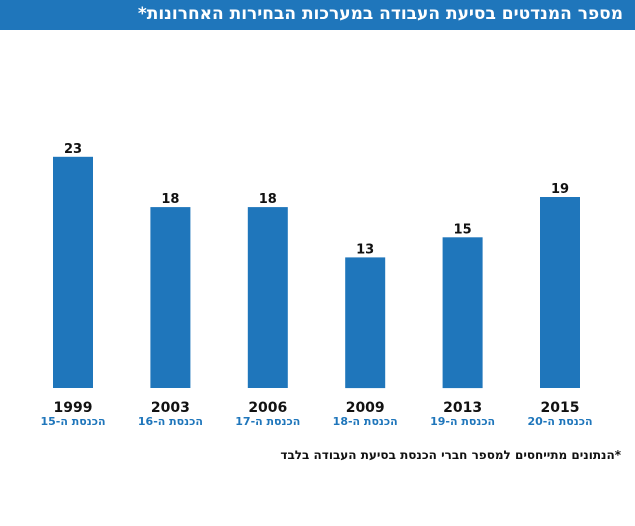 The image size is (635, 526). What do you see at coordinates (73, 408) in the screenshot?
I see `x-tick-label-1999: 1999` at bounding box center [73, 408].